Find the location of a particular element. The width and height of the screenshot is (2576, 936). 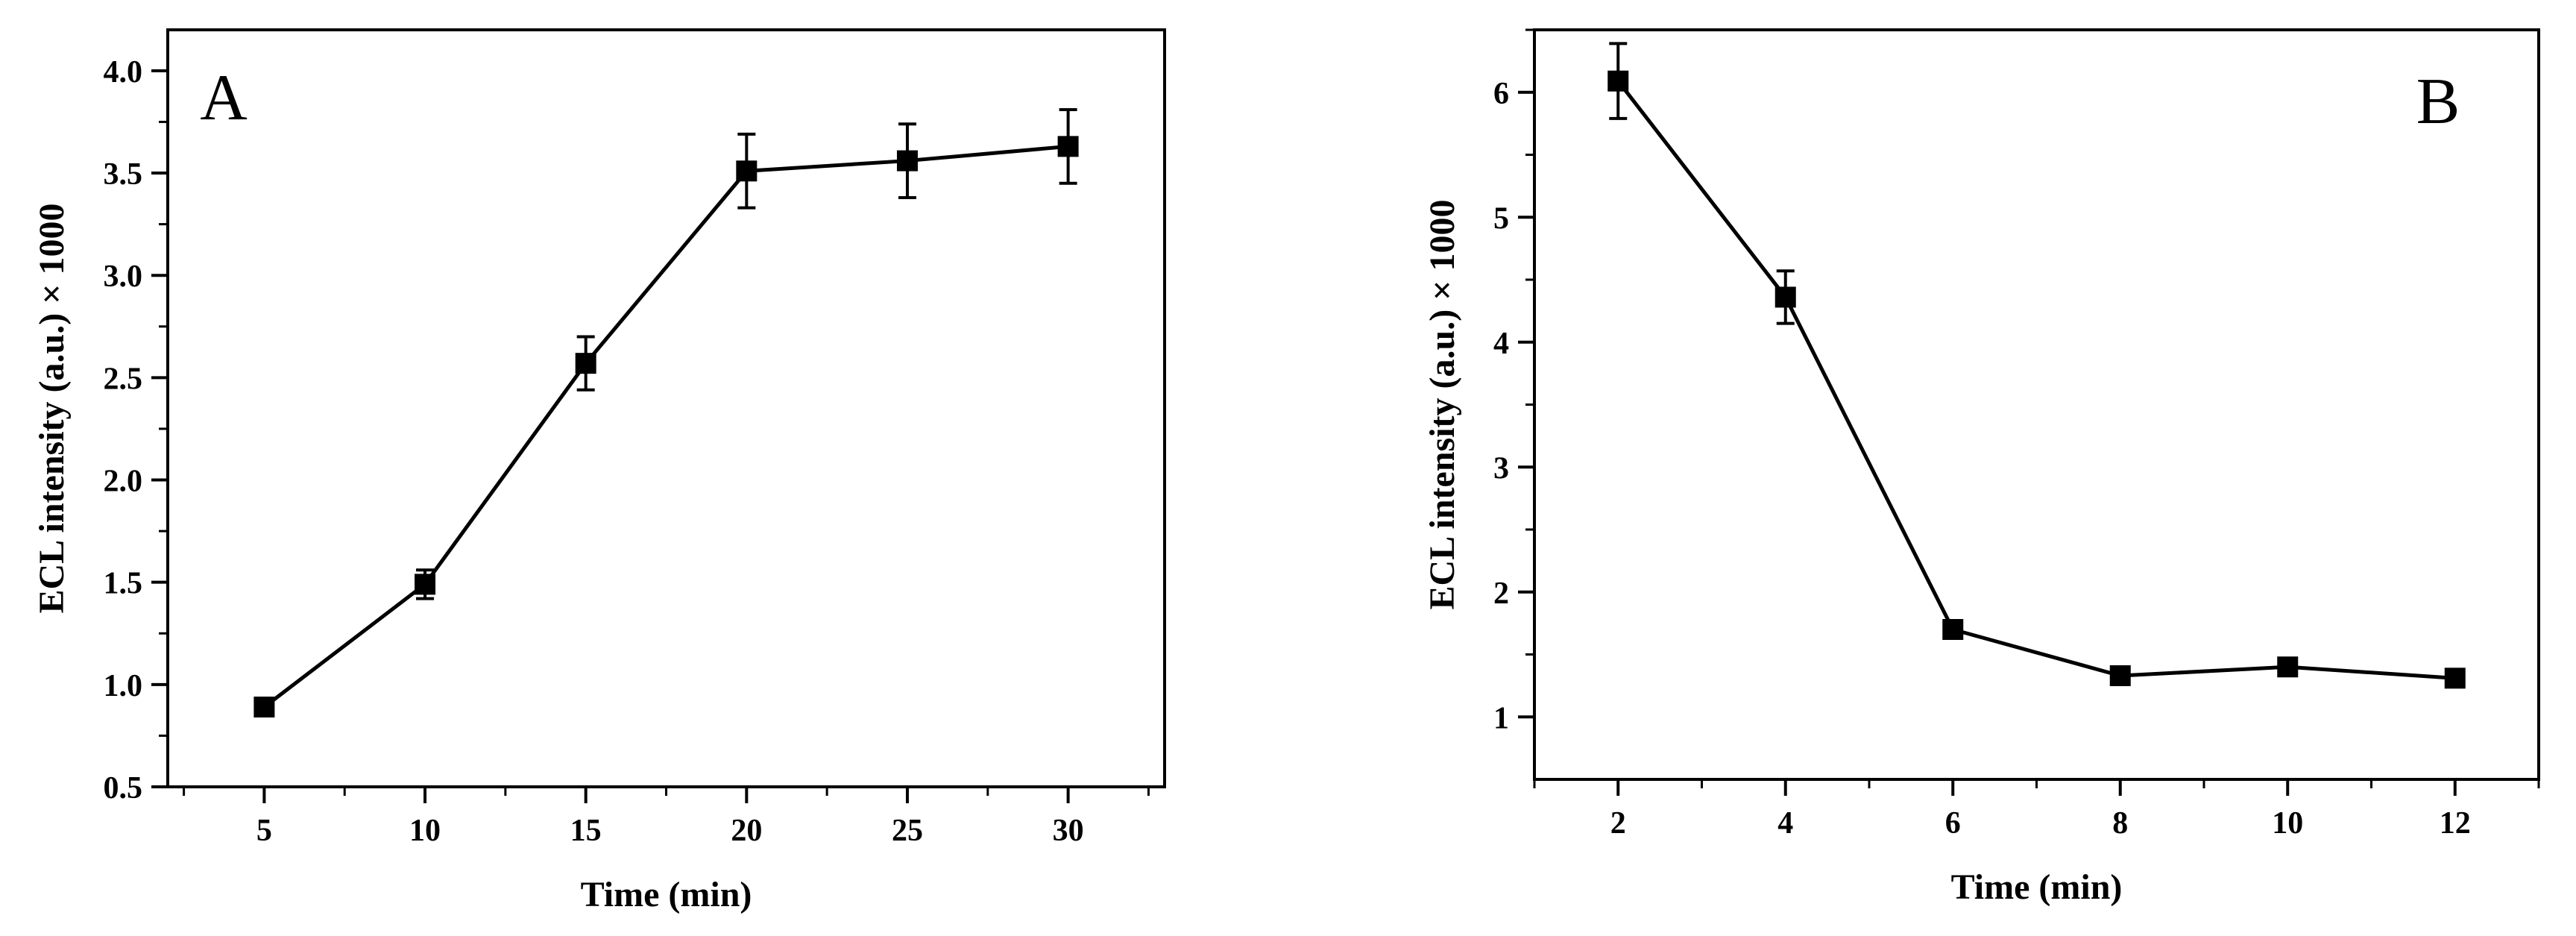

y-tick-label: 4.0 is located at coordinates (124, 72).